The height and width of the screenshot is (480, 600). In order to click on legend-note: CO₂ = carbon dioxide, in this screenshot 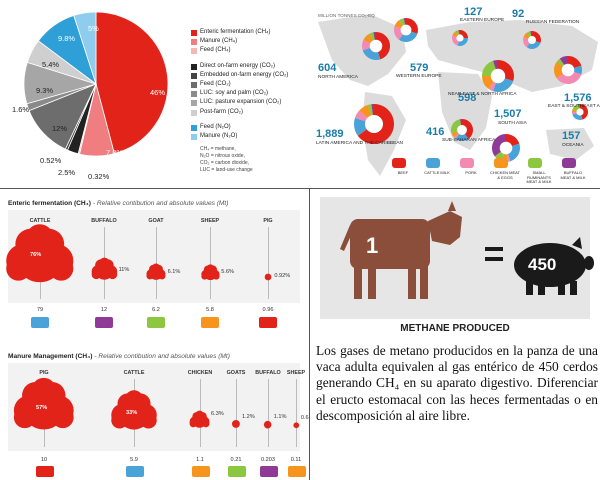, I will do `click(225, 163)`.